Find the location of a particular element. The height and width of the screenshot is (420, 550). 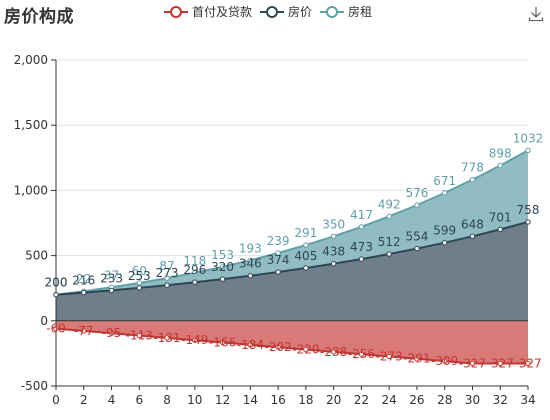

data-label: 405 is located at coordinates (305, 256).